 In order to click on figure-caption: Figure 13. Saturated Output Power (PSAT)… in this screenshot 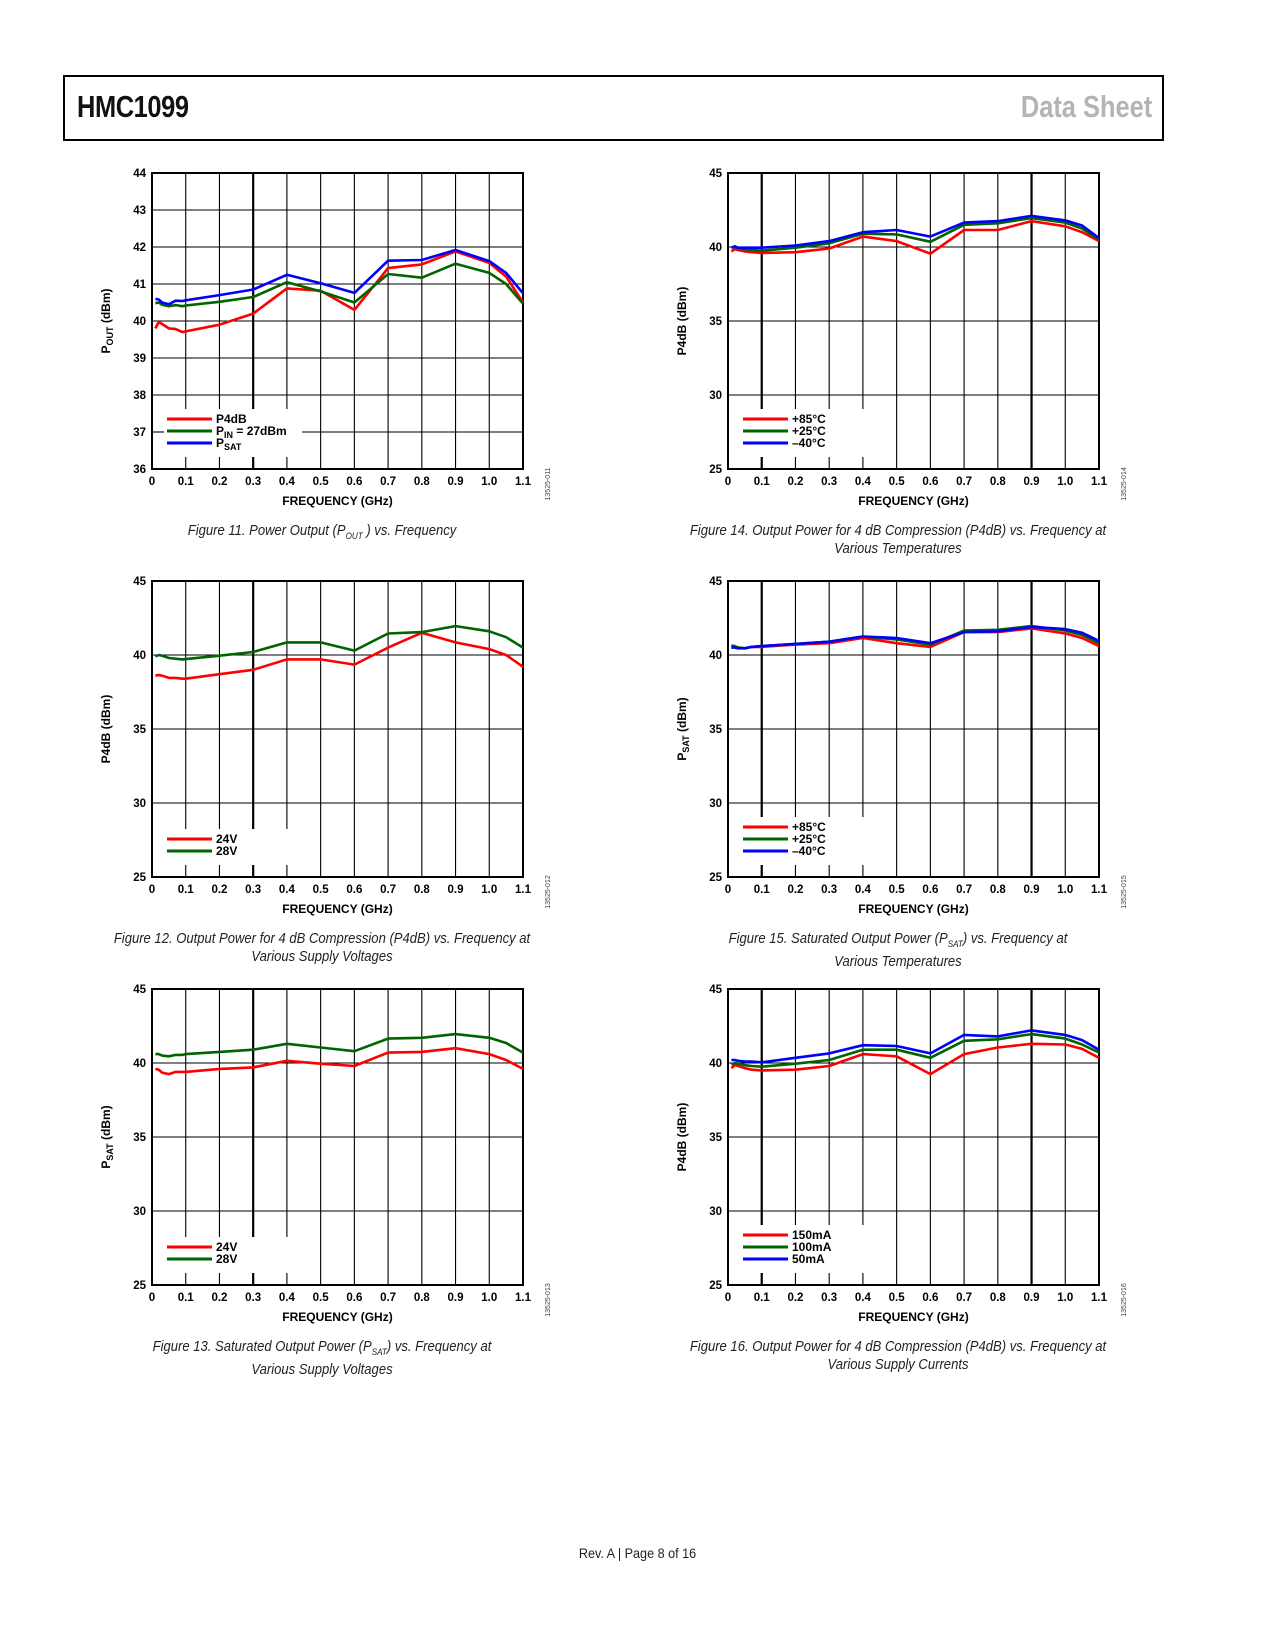, I will do `click(322, 1358)`.